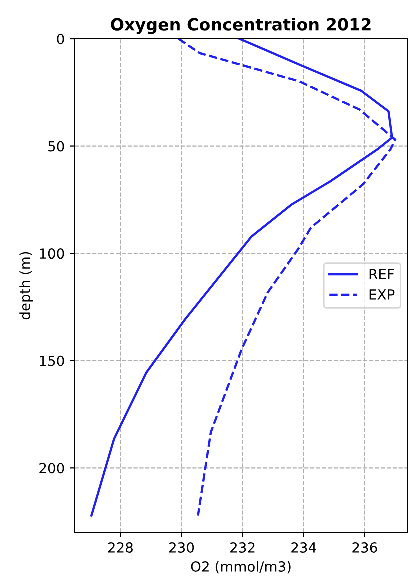 The width and height of the screenshot is (416, 582). Describe the element at coordinates (241, 26) in the screenshot. I see `chart-title: Oxygen Concentration 2012` at that location.